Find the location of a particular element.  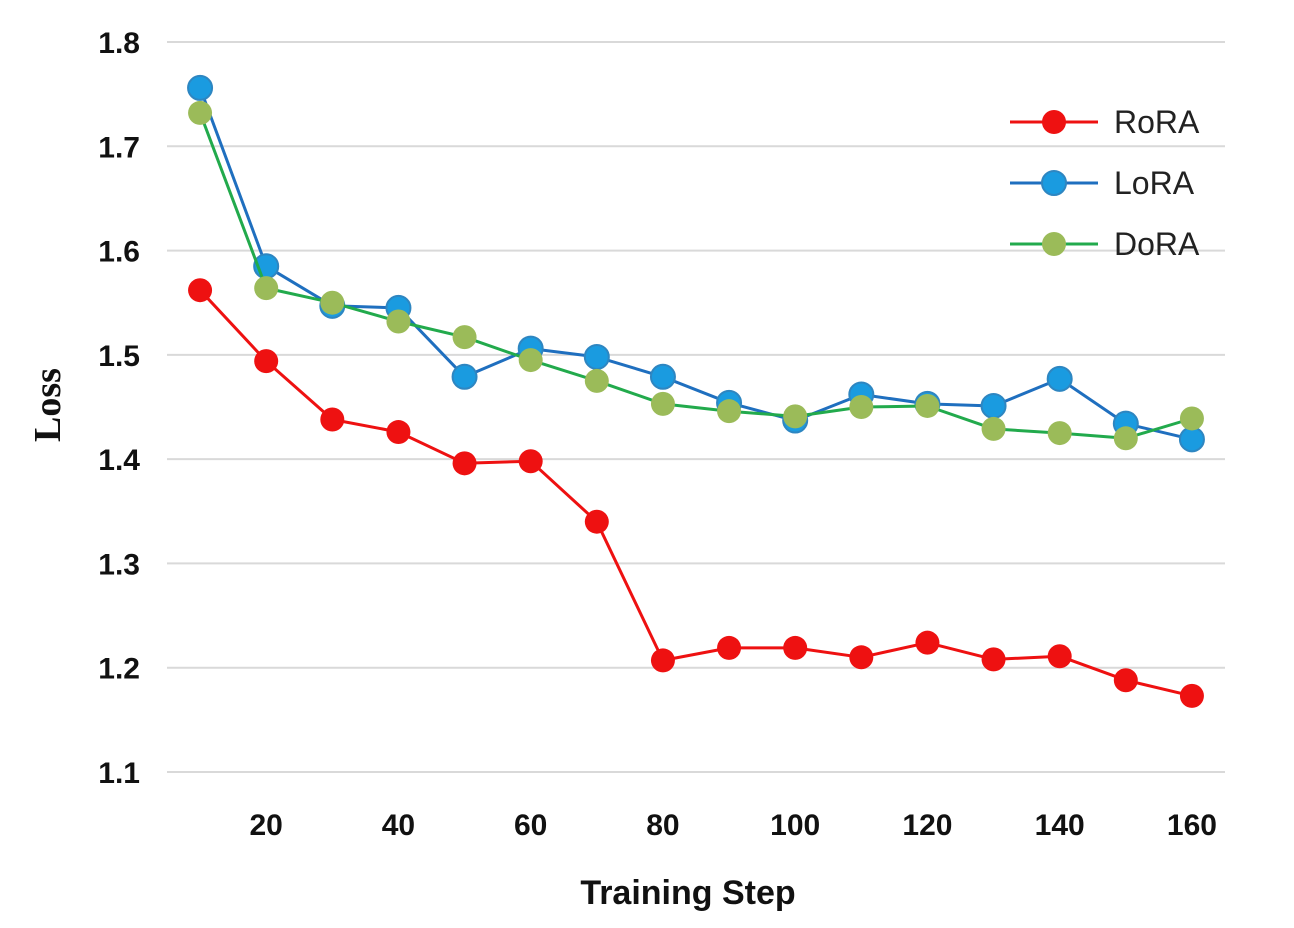

x-tick-label: 80 is located at coordinates (662, 825).